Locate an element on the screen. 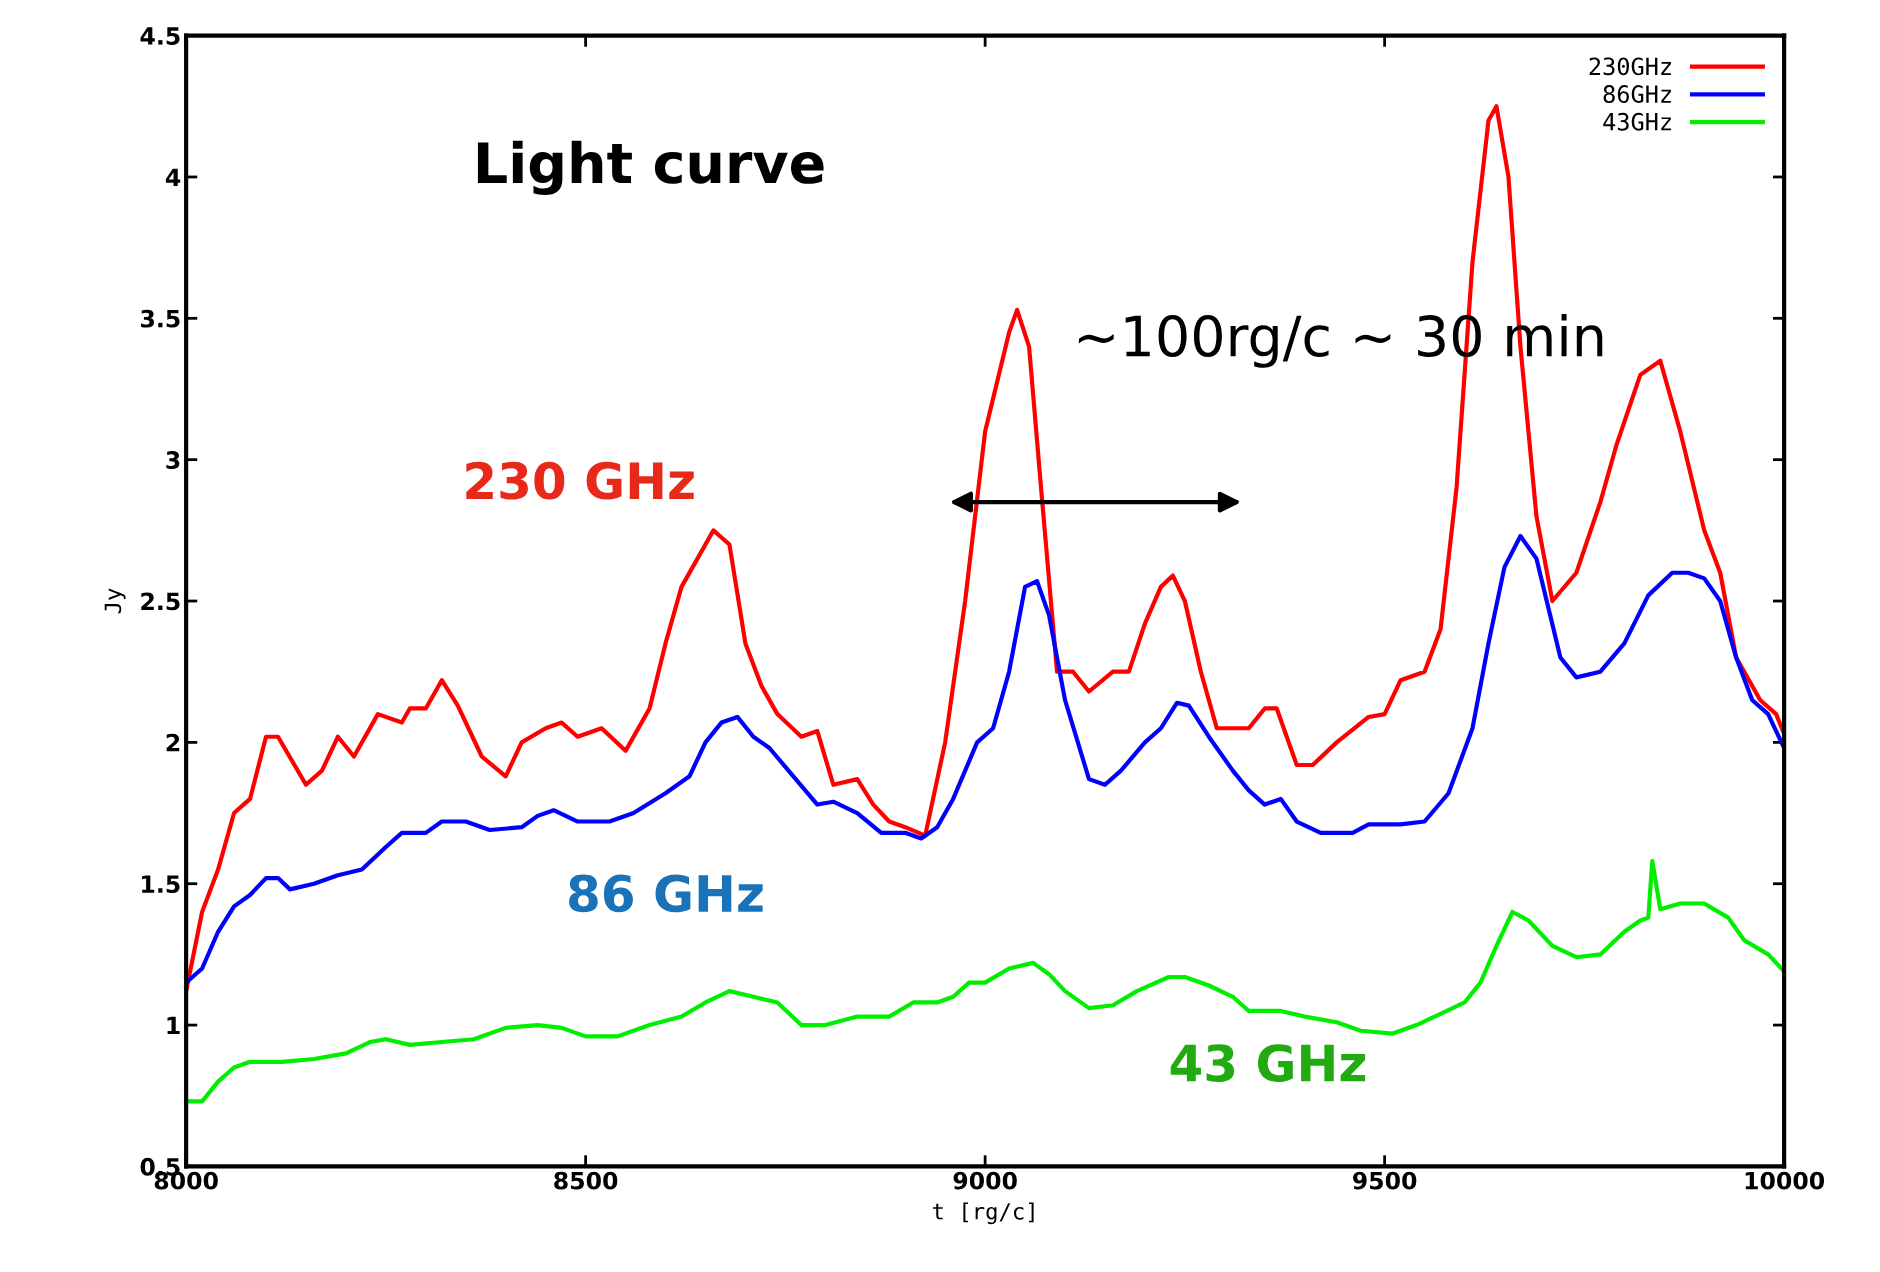 This screenshot has width=1880, height=1272. x-tick-label: 9000 is located at coordinates (985, 1180).